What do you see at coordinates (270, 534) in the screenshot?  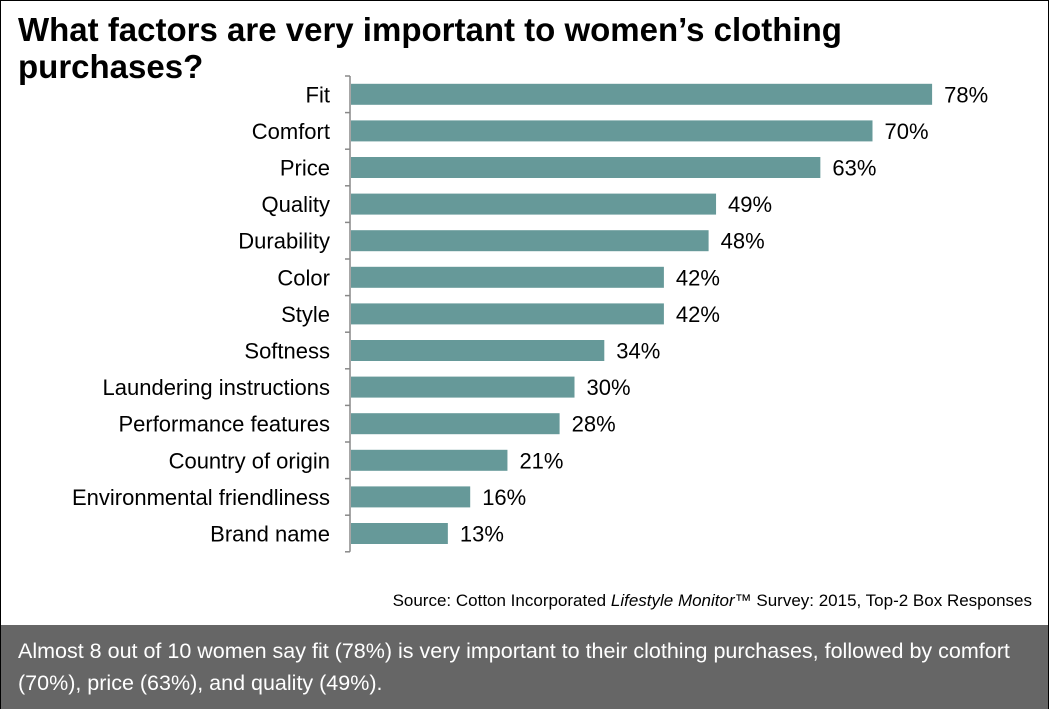 I see `category-label: Brand name` at bounding box center [270, 534].